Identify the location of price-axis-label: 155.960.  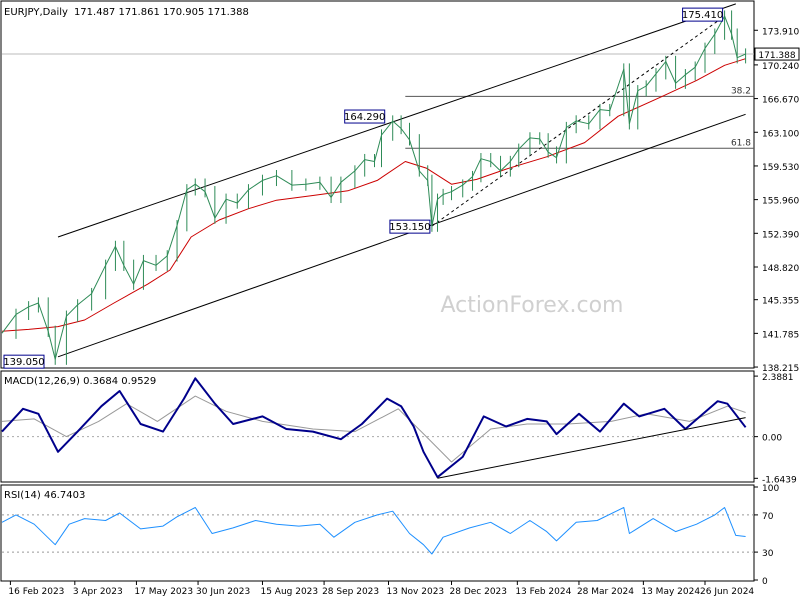
(780, 202).